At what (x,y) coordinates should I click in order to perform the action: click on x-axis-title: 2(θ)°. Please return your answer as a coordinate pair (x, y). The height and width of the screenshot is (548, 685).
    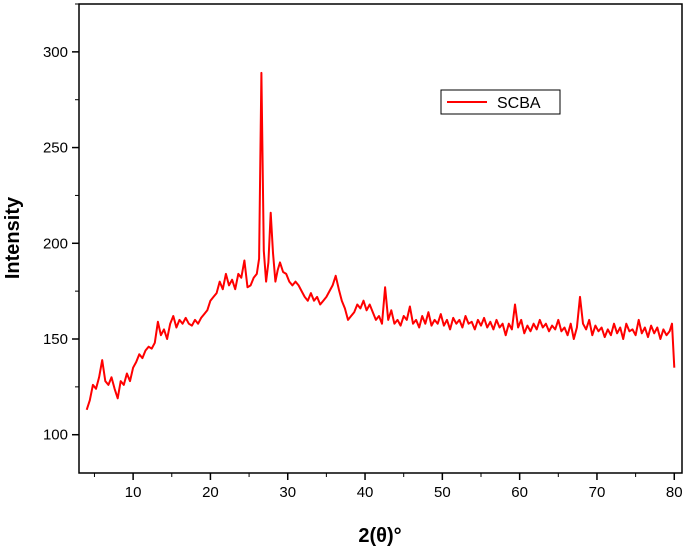
    Looking at the image, I should click on (379, 536).